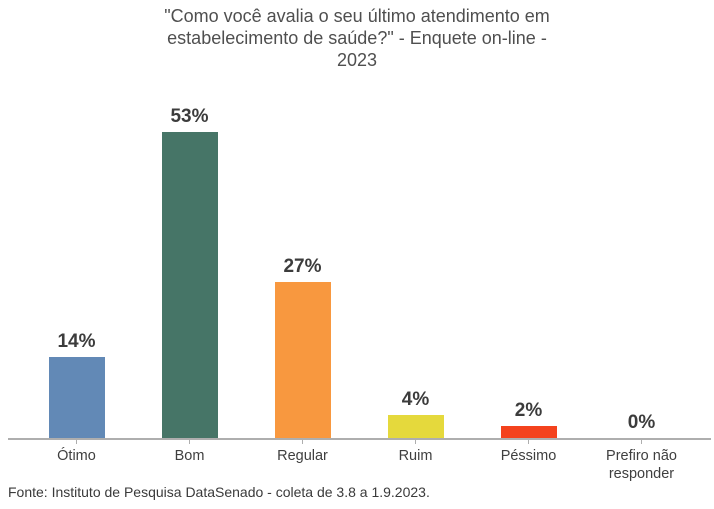  Describe the element at coordinates (415, 456) in the screenshot. I see `category-label: Ruim` at that location.